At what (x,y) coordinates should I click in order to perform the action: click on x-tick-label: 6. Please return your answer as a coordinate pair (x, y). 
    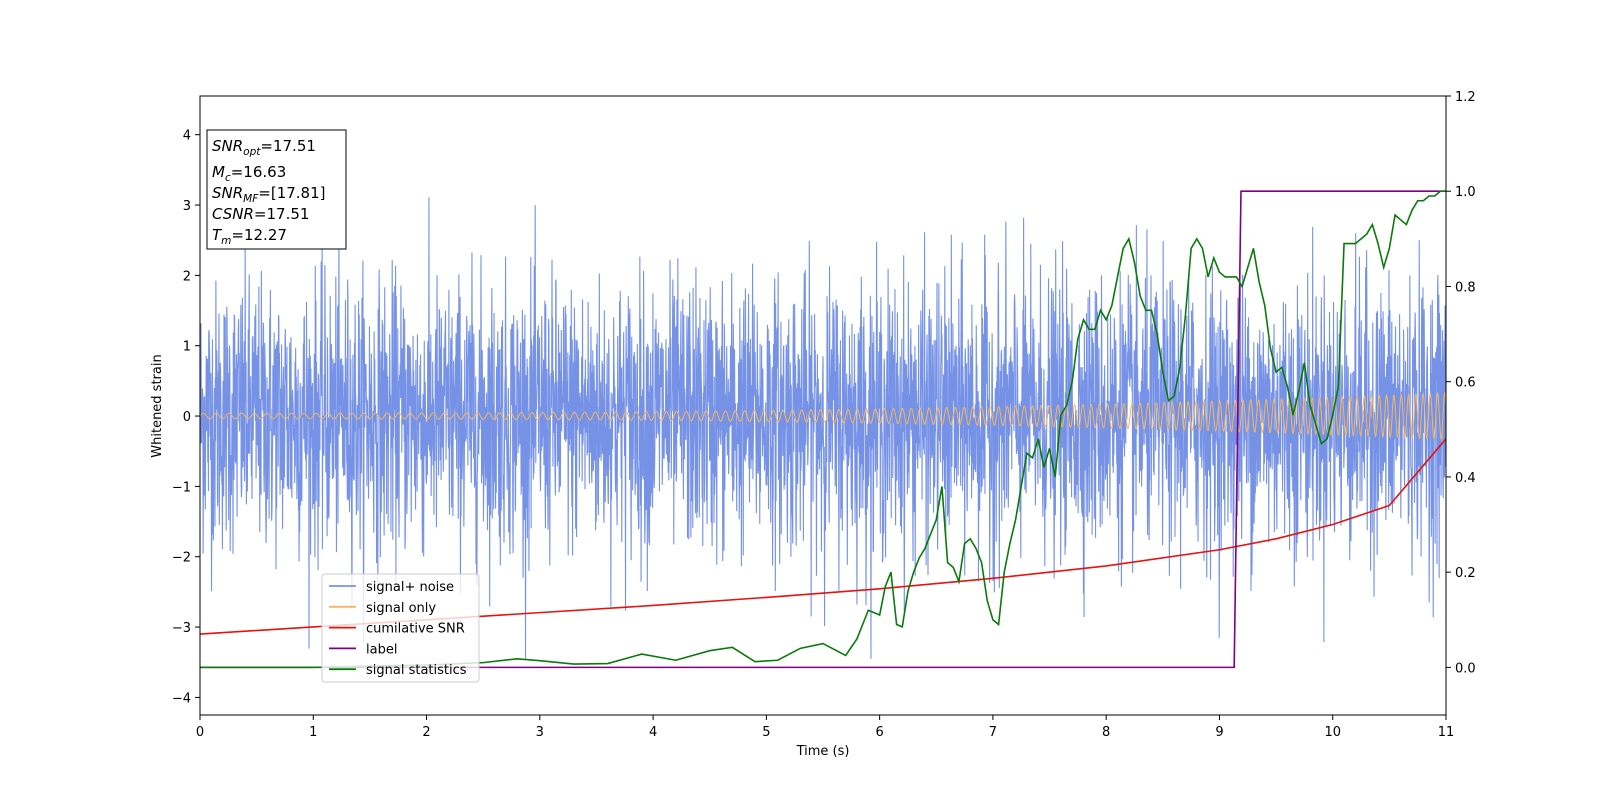
    Looking at the image, I should click on (879, 732).